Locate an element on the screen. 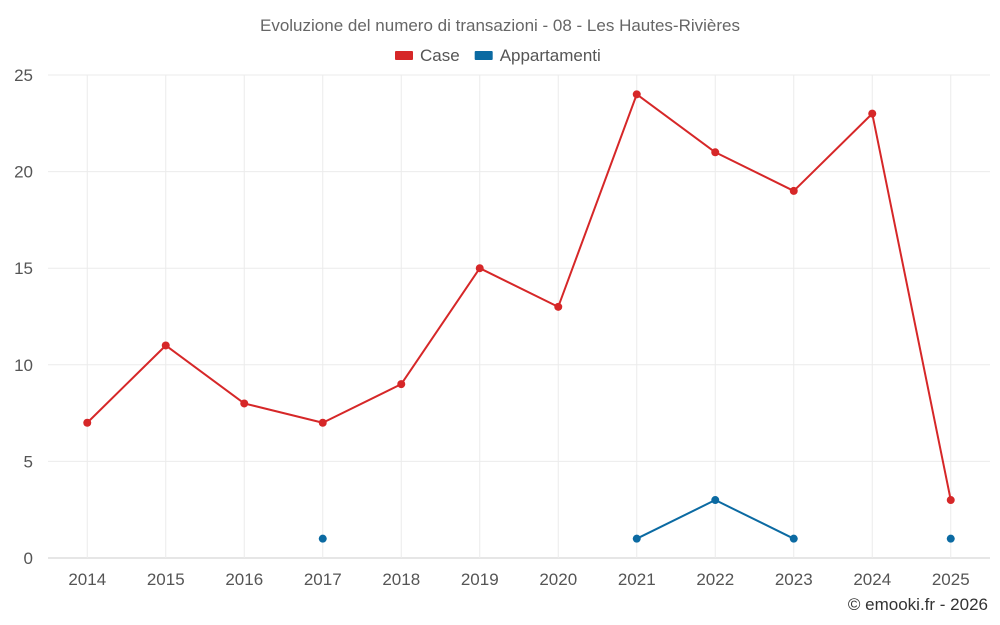 The height and width of the screenshot is (625, 1000). legend-item-appartamenti: Appartamenti is located at coordinates (537, 55).